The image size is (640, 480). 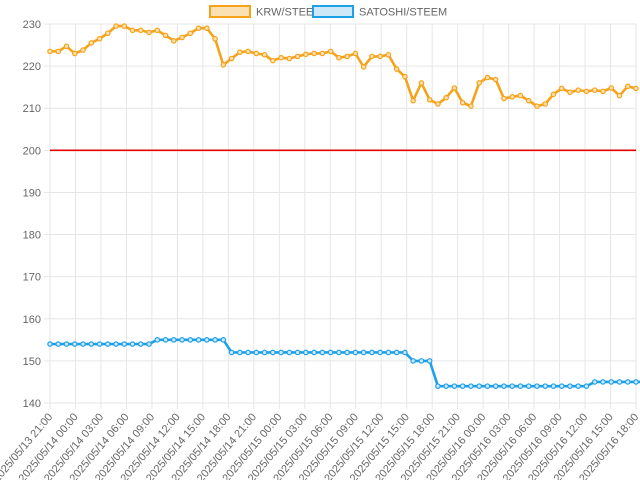 What do you see at coordinates (403, 13) in the screenshot?
I see `legend-item-satoshi-steem-label: SATOSHI/STEEM` at bounding box center [403, 13].